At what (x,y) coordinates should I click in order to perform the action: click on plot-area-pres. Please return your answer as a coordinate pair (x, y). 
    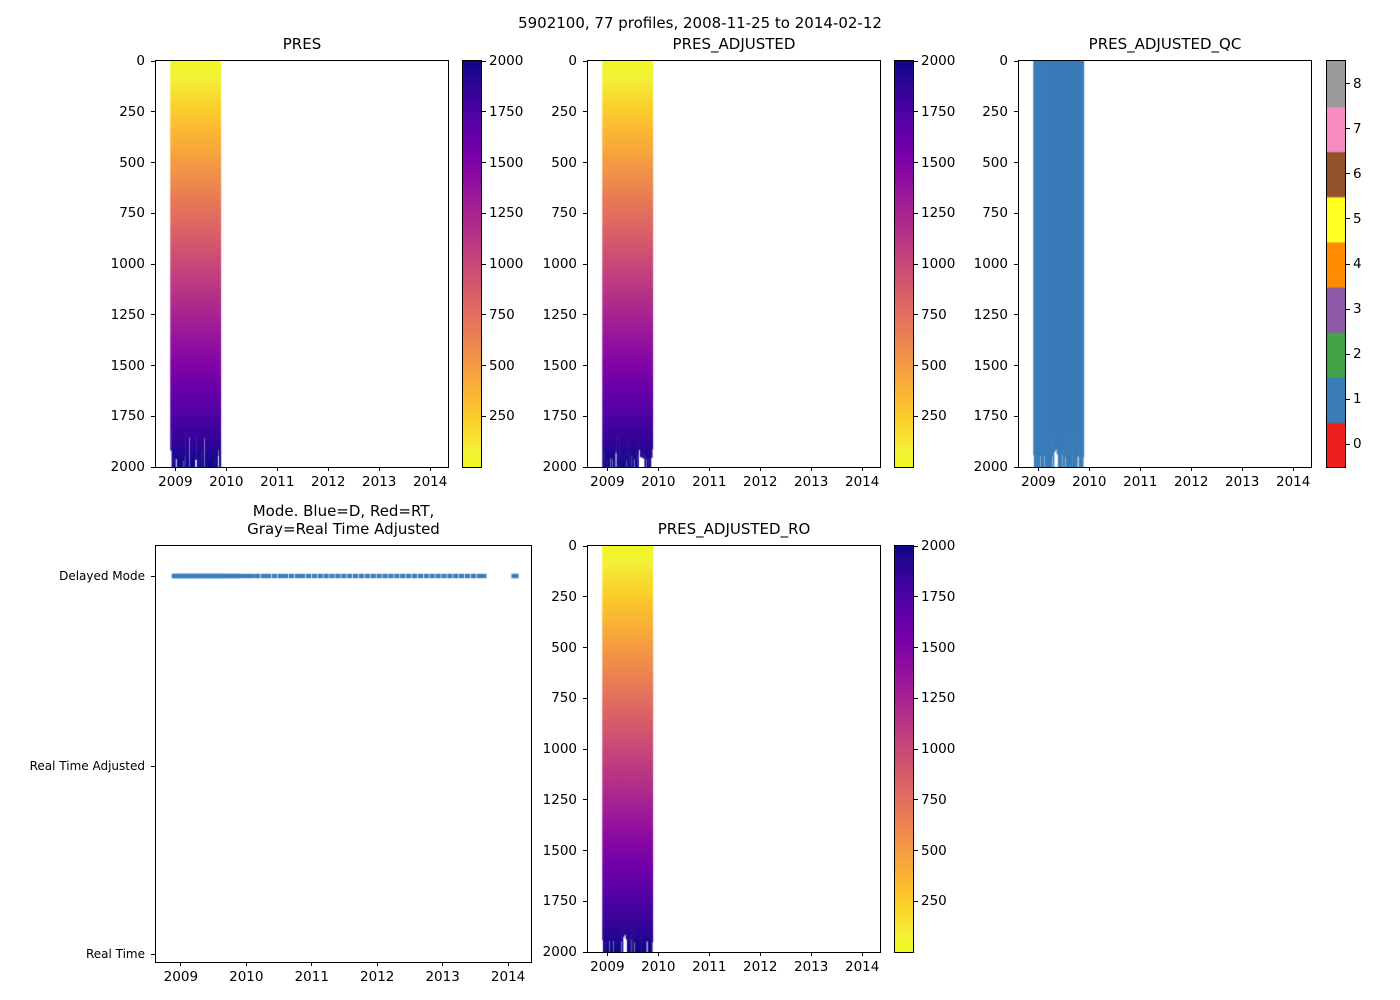
    Looking at the image, I should click on (302, 264).